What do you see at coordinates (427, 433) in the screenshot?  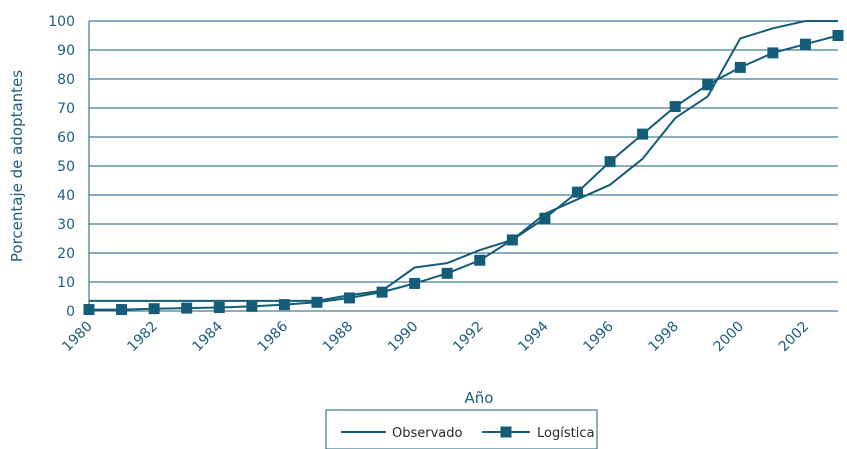 I see `legend-label-observado: Observado` at bounding box center [427, 433].